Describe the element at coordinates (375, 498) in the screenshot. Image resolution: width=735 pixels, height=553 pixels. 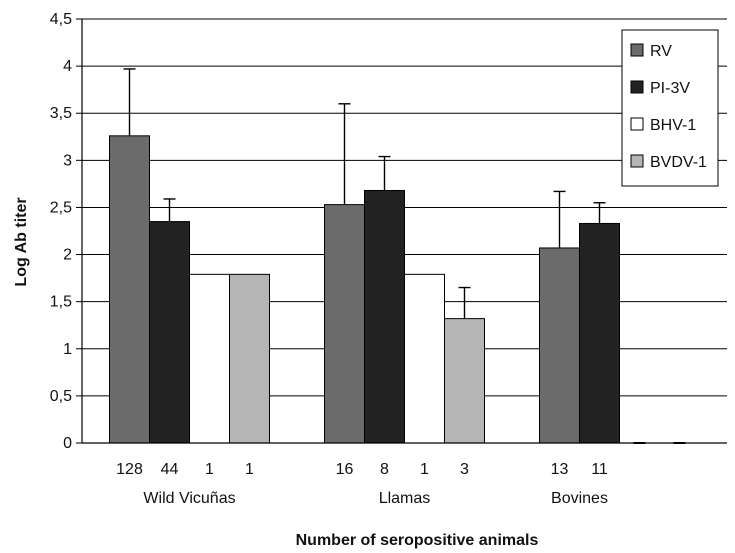
I see `category-labels: Wild Vicuñas Llamas Bovines` at that location.